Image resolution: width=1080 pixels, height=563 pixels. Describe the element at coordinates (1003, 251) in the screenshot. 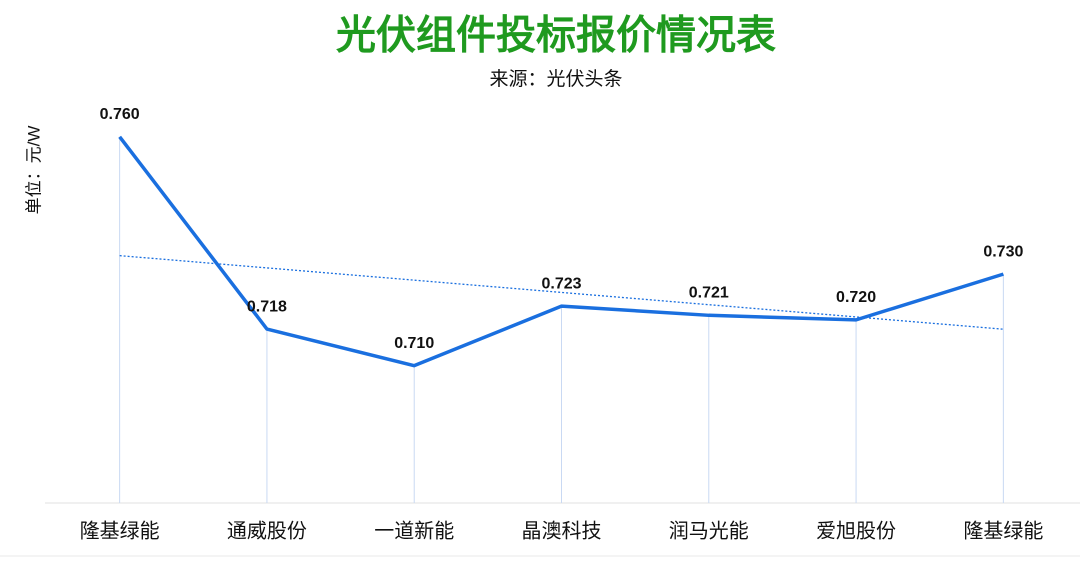

I see `data-label: 0.730` at that location.